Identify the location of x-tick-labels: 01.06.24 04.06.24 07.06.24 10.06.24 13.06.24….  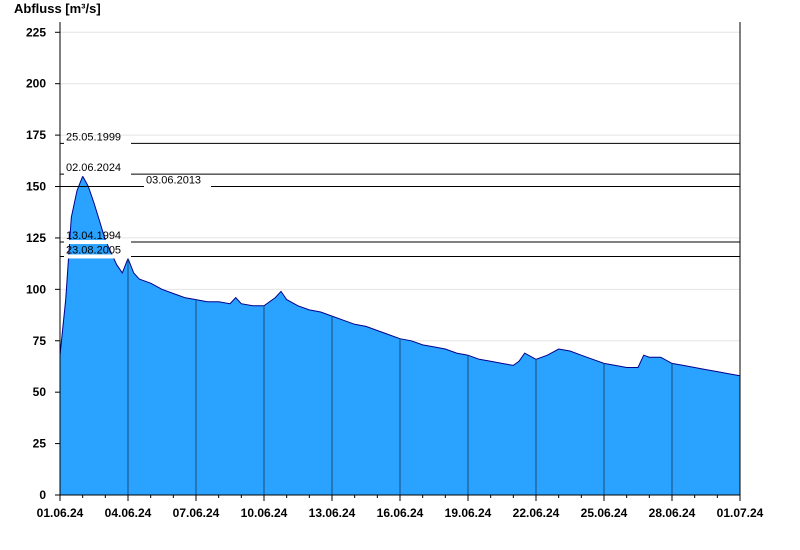
(400, 507).